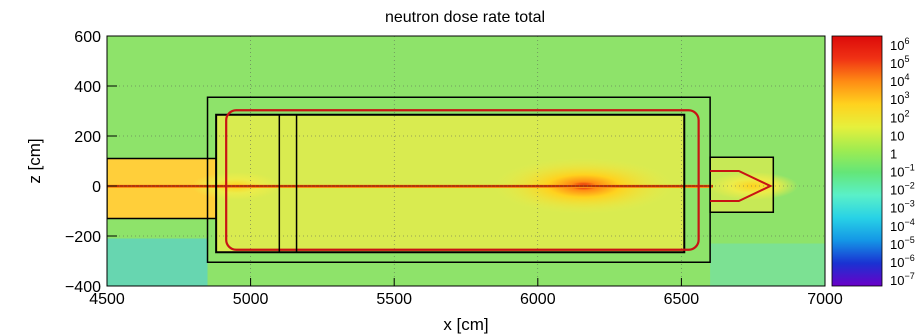  I want to click on x-tick-label-4: 6500, so click(682, 299).